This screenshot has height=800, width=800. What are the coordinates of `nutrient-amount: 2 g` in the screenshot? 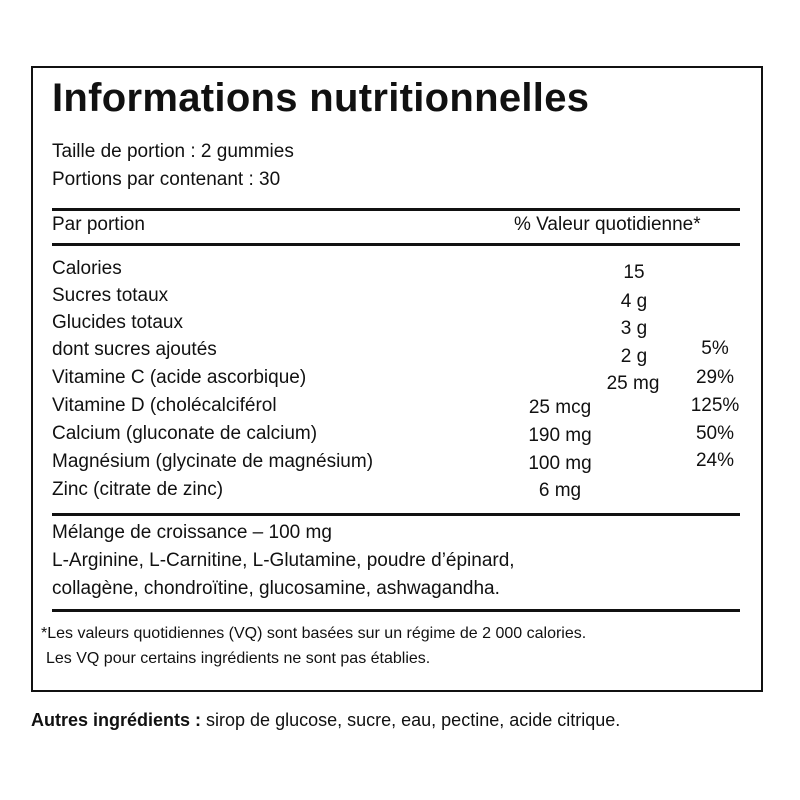 It's located at (634, 356).